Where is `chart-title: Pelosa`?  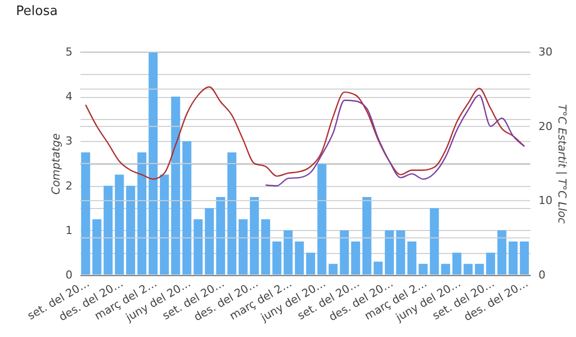
chart-title: Pelosa is located at coordinates (37, 11).